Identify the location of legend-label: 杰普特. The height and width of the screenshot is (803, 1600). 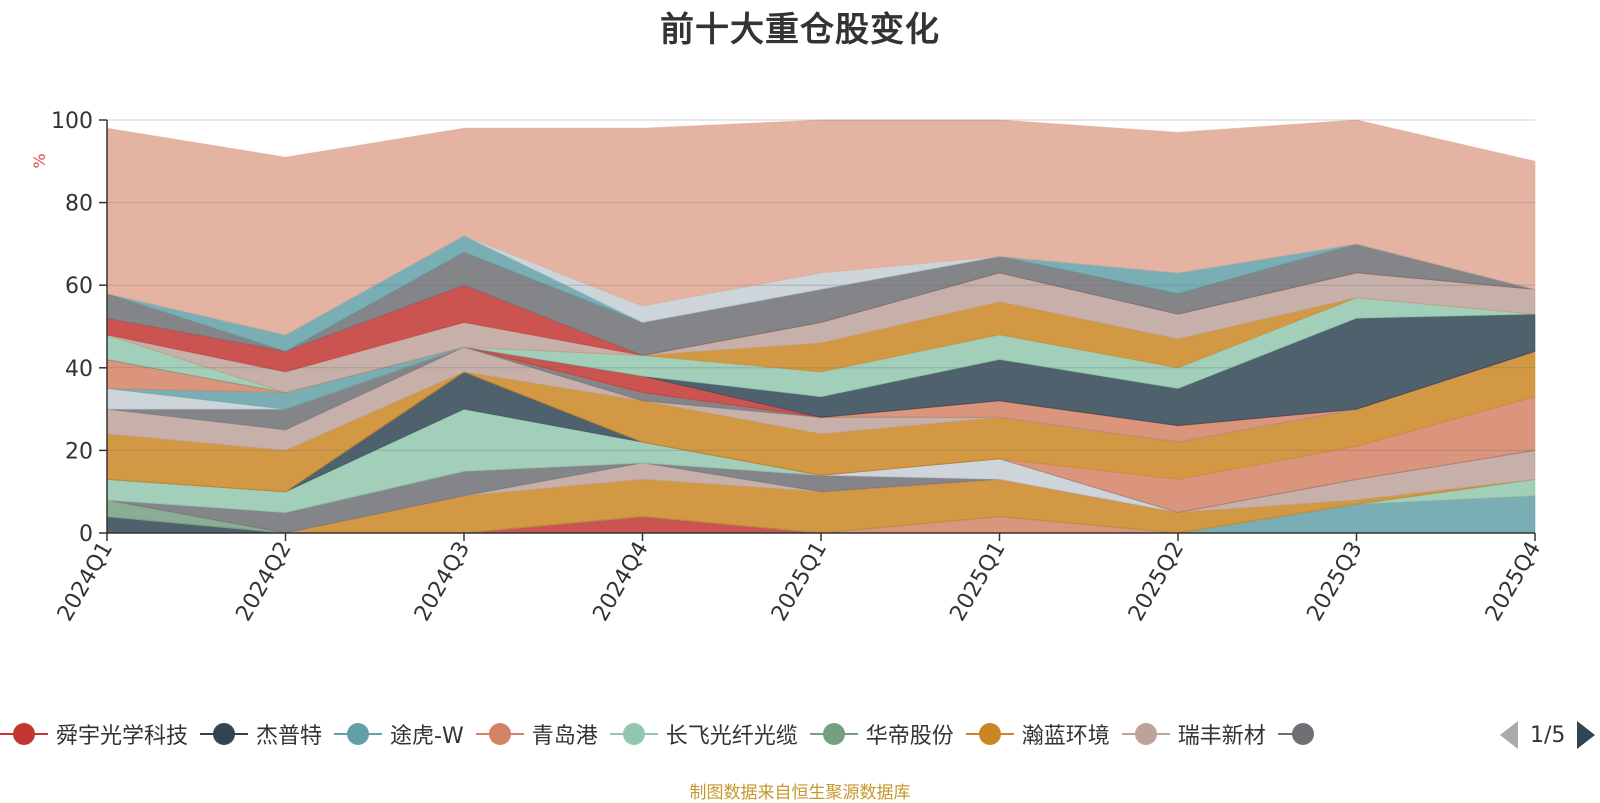
(289, 736).